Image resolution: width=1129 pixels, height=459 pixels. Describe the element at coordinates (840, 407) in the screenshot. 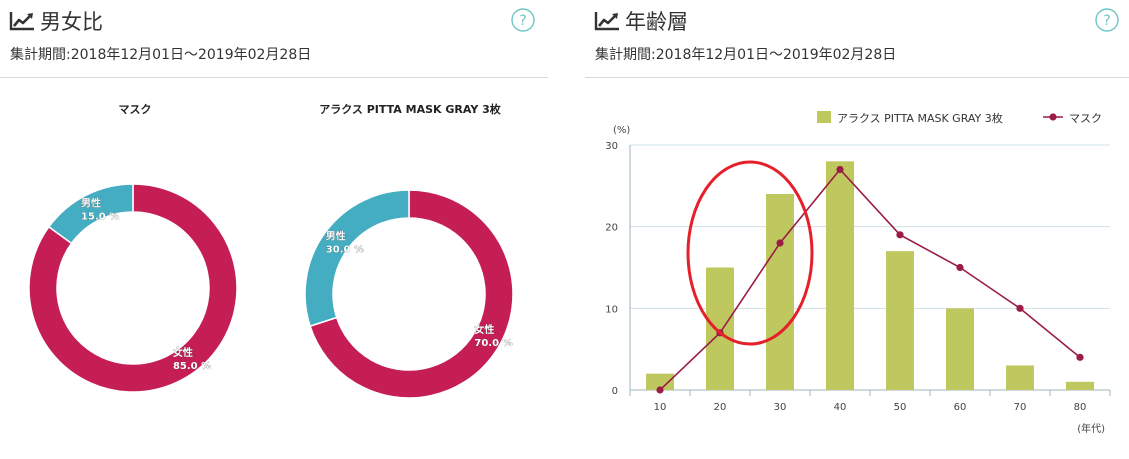

I see `x-tick-label: 40` at that location.